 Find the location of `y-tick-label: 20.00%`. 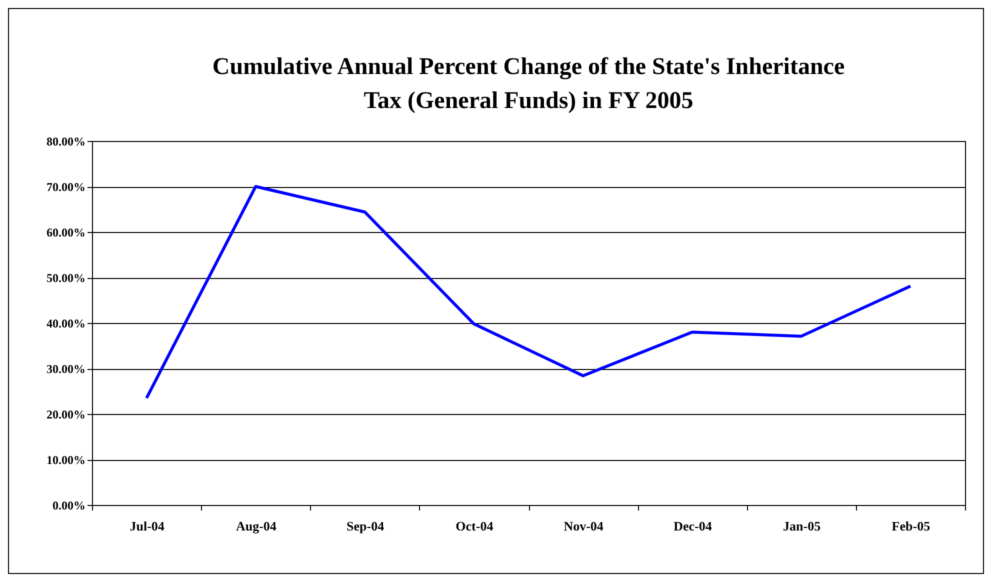

y-tick-label: 20.00% is located at coordinates (66, 415).